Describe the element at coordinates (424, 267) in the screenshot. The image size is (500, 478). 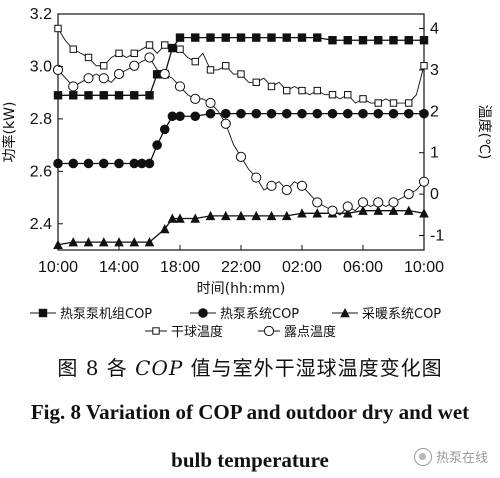
I see `x-tick-label: 10:00` at that location.